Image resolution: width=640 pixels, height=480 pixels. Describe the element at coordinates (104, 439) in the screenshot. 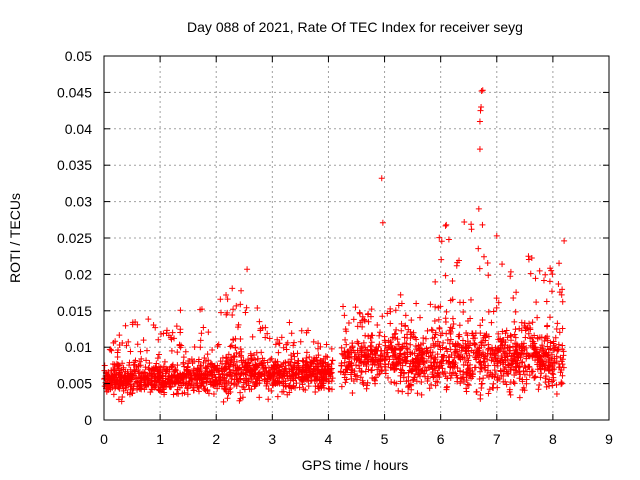

I see `x-tick-label: 0` at that location.